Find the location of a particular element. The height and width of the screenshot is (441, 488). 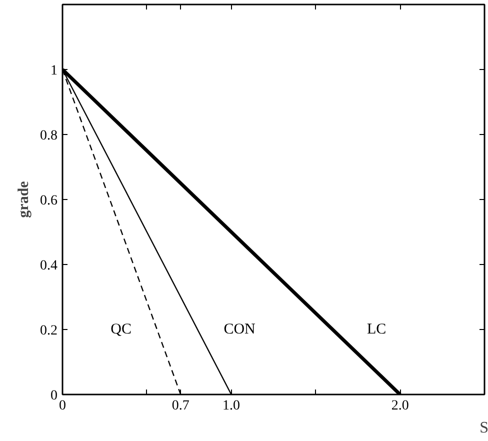

x-tick-label: 1.0 is located at coordinates (231, 406).